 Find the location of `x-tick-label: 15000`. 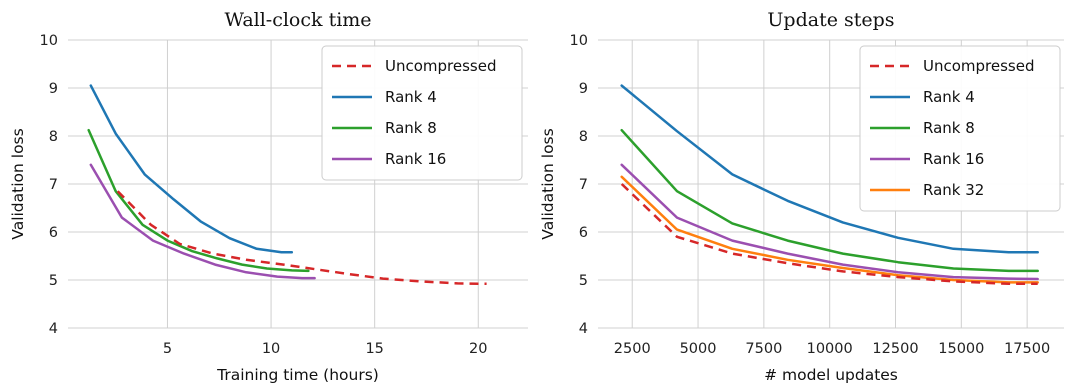

x-tick-label: 15000 is located at coordinates (961, 349).